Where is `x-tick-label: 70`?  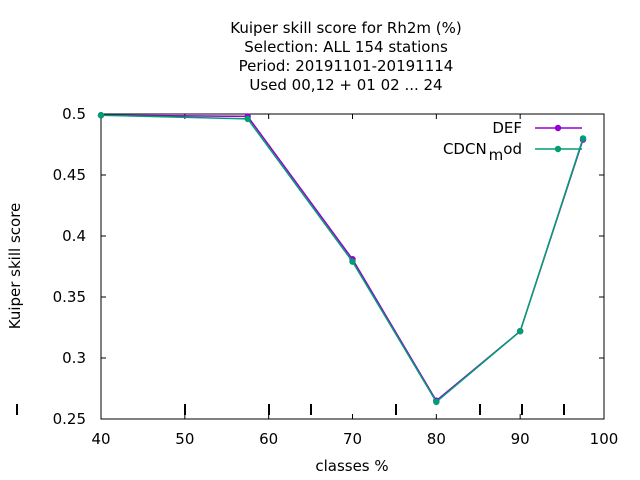
x-tick-label: 70 is located at coordinates (352, 439).